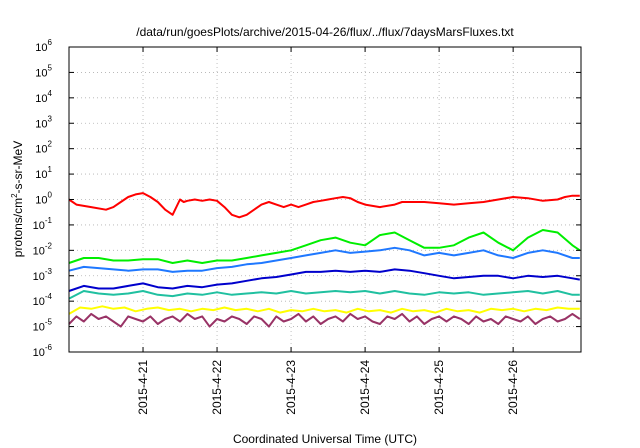 The width and height of the screenshot is (640, 448). What do you see at coordinates (325, 439) in the screenshot?
I see `x-axis-label: Coordinated Universal Time (UTC)` at bounding box center [325, 439].